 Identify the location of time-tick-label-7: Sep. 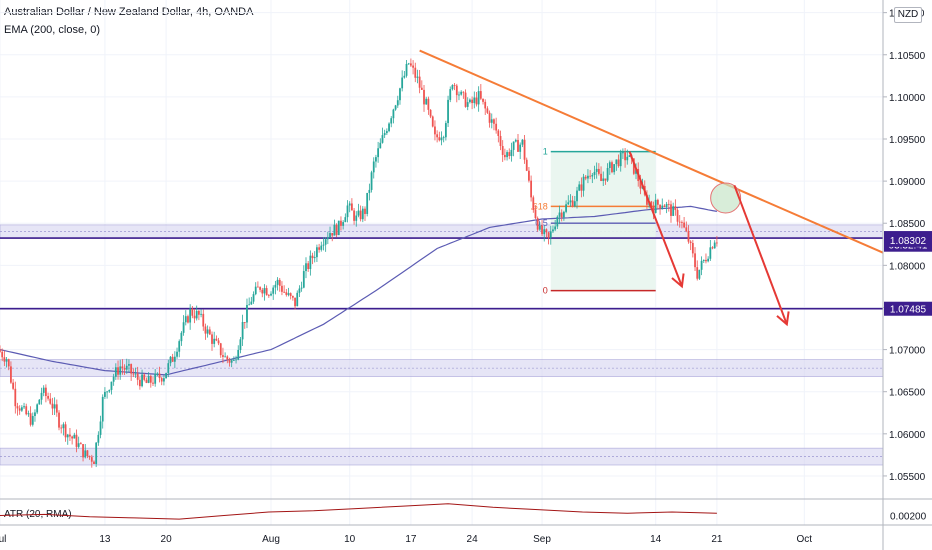
(542, 539).